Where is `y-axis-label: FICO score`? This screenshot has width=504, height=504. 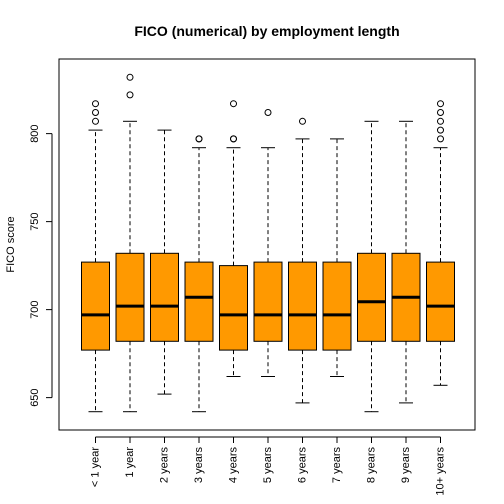 y-axis-label: FICO score is located at coordinates (11, 244).